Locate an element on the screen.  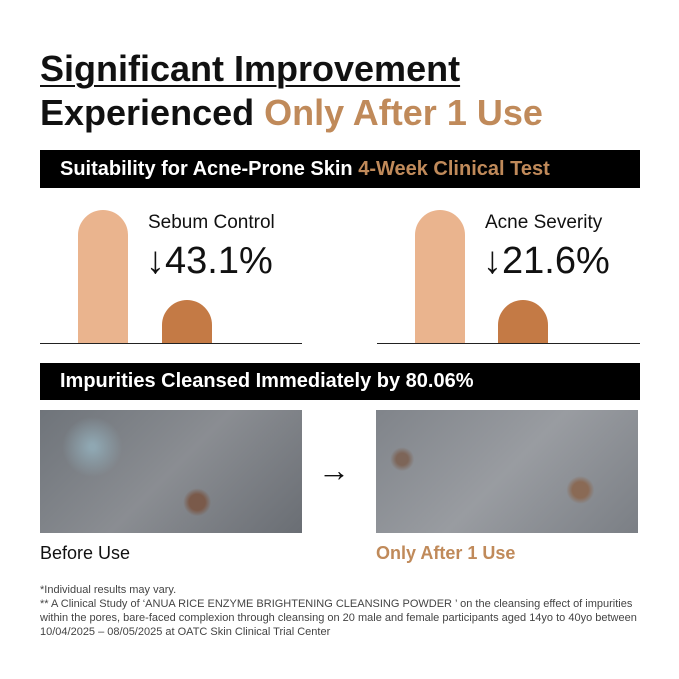
arrow: → is located at coordinates (334, 470).